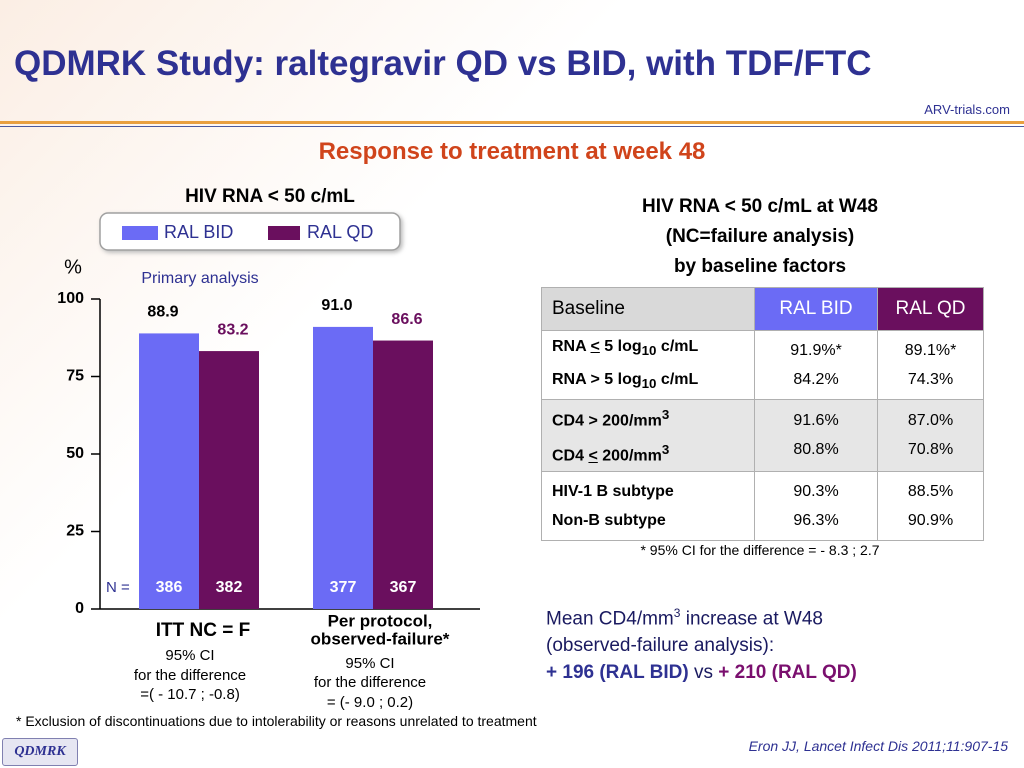 The width and height of the screenshot is (1024, 768). What do you see at coordinates (270, 196) in the screenshot?
I see `chart-title: HIV RNA < 50 c/mL` at bounding box center [270, 196].